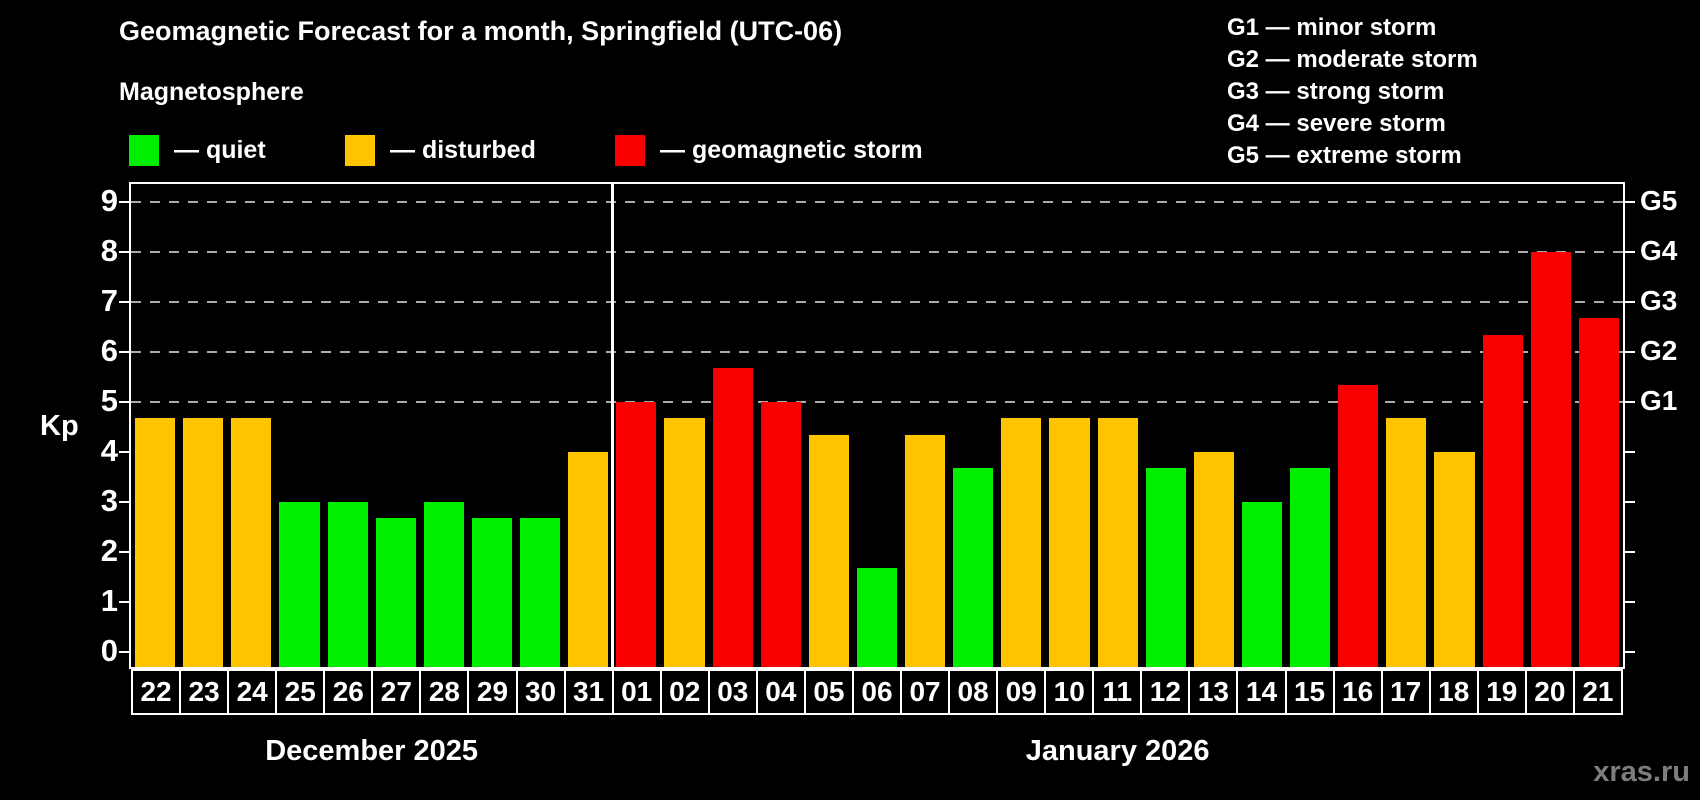 This screenshot has width=1700, height=800. Describe the element at coordinates (109, 450) in the screenshot. I see `y-axis-tick-label: 4` at that location.